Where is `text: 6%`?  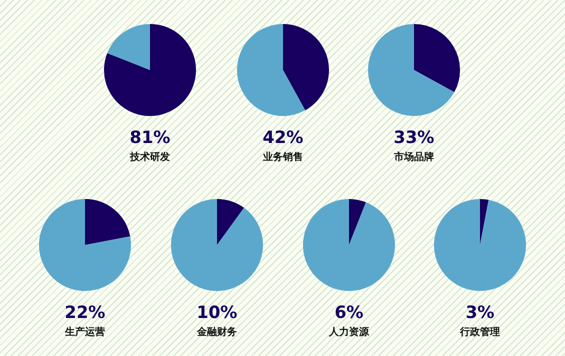 text: 6% is located at coordinates (349, 313).